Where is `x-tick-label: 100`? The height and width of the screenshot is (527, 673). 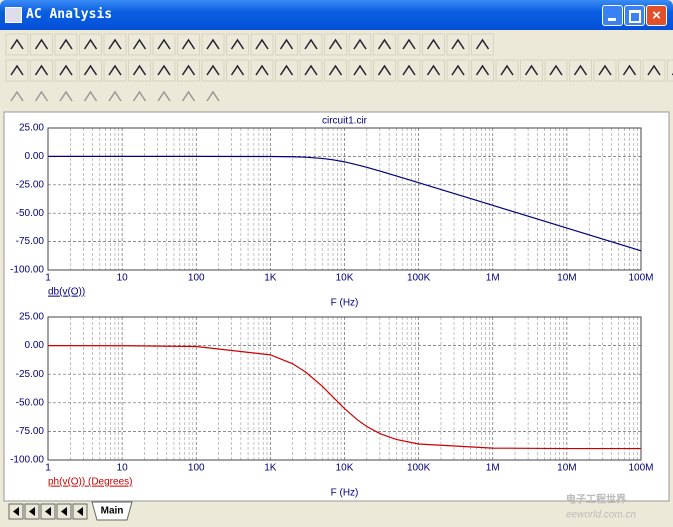
x-tick-label: 100 is located at coordinates (196, 278).